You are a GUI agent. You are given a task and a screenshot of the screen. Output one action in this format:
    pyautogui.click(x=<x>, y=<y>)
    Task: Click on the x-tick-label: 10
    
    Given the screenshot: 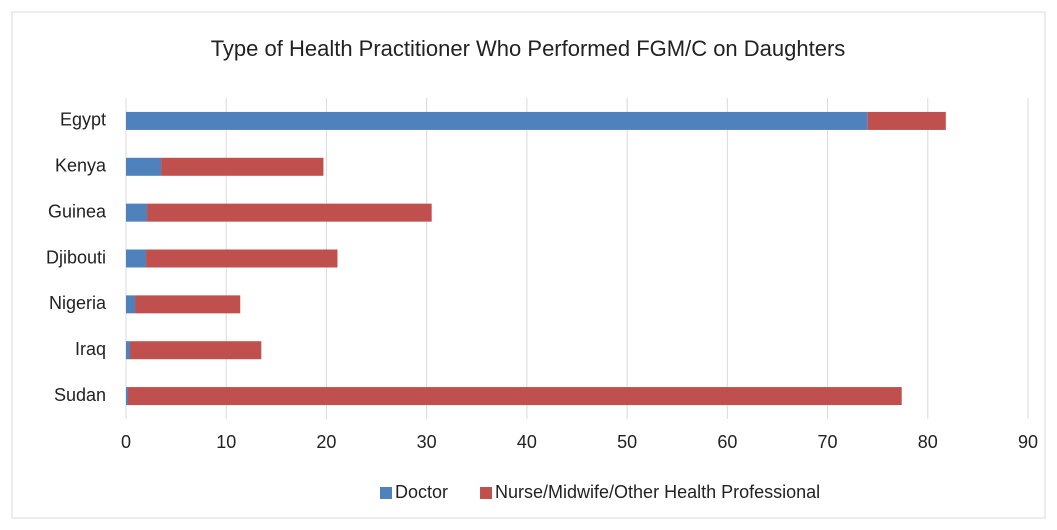 What is the action you would take?
    pyautogui.click(x=226, y=442)
    